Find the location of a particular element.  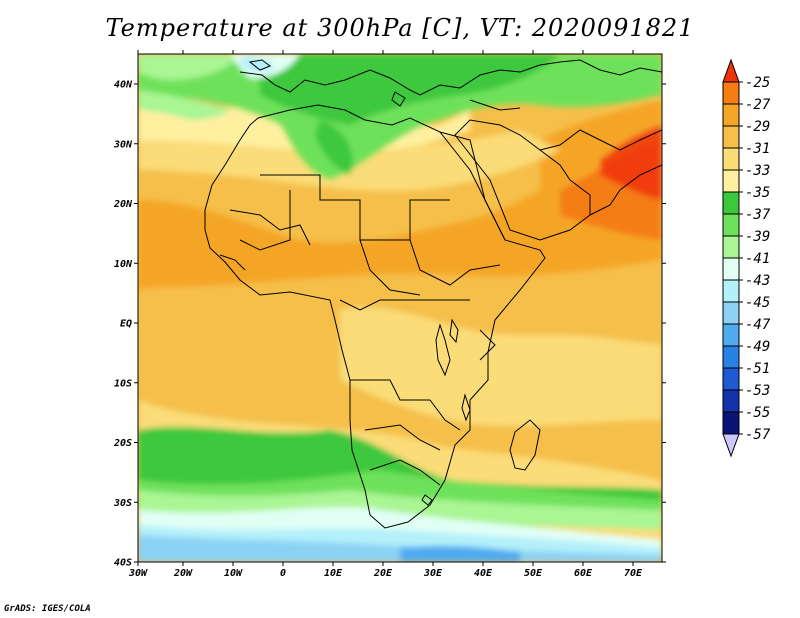

lat-label: 10N is located at coordinates (123, 264).